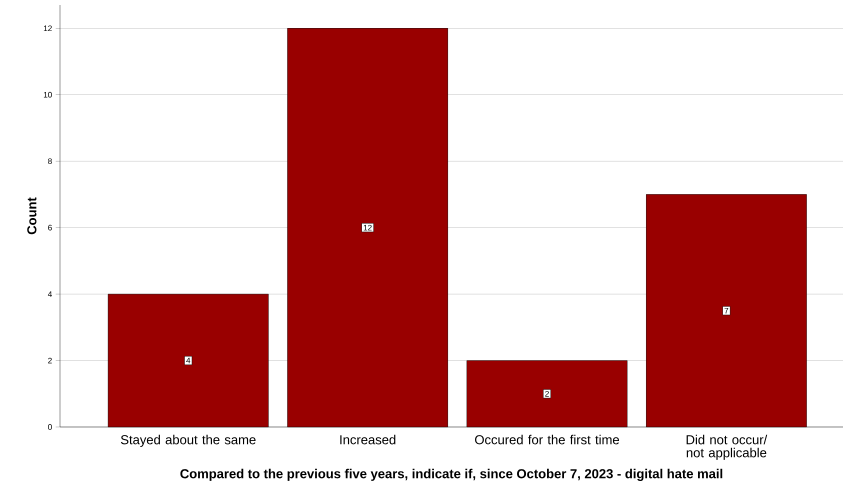 This screenshot has height=504, width=849. I want to click on x-tick-label: Increased, so click(368, 439).